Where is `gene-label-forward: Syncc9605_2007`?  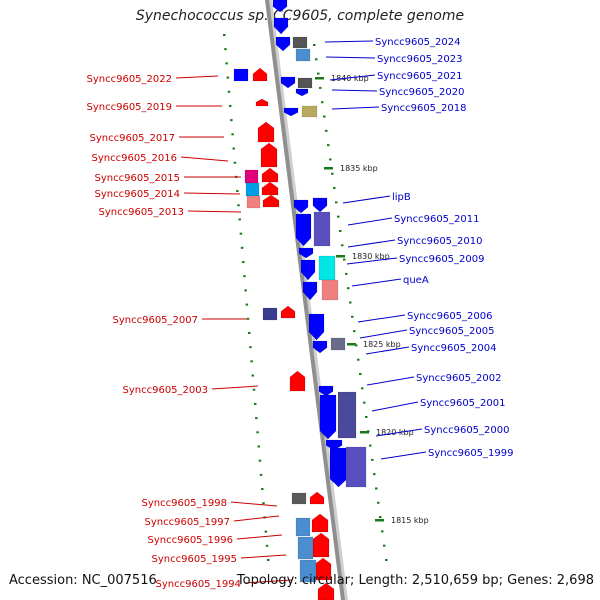 gene-label-forward: Syncc9605_2007 is located at coordinates (156, 320).